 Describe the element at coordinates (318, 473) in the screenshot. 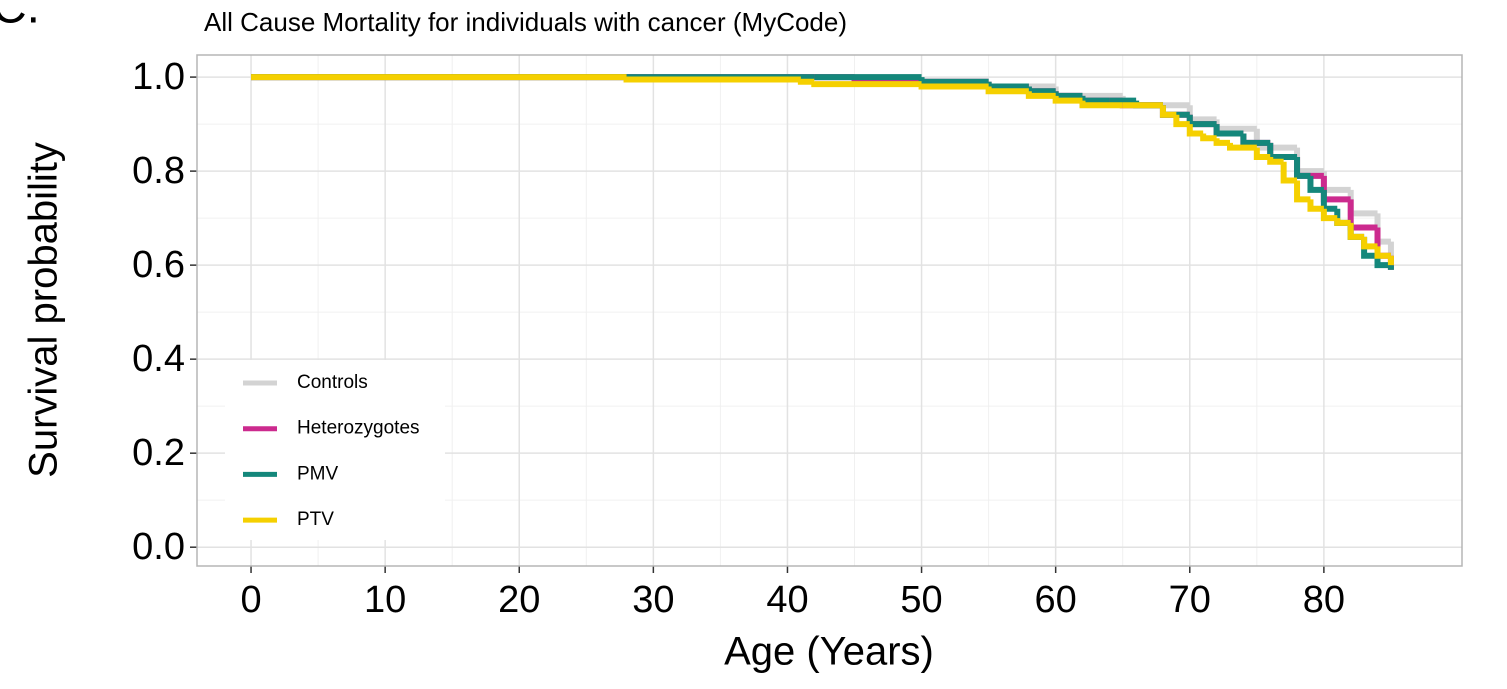

I see `legend-label: PMV` at that location.